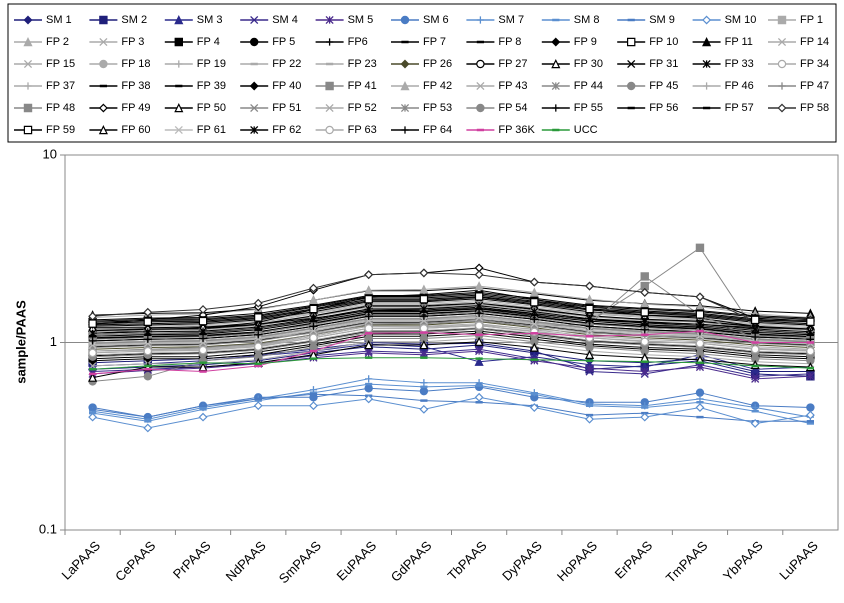 The height and width of the screenshot is (603, 844). What do you see at coordinates (570, 20) in the screenshot?
I see `legend-item: SM 8` at bounding box center [570, 20].